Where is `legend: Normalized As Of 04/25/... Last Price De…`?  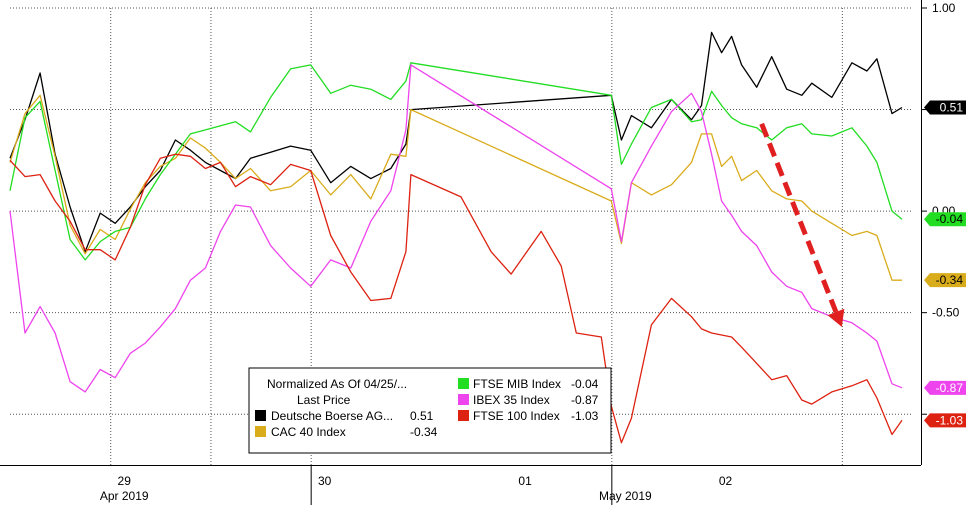
legend: Normalized As Of 04/25/... Last Price De… is located at coordinates (430, 410).